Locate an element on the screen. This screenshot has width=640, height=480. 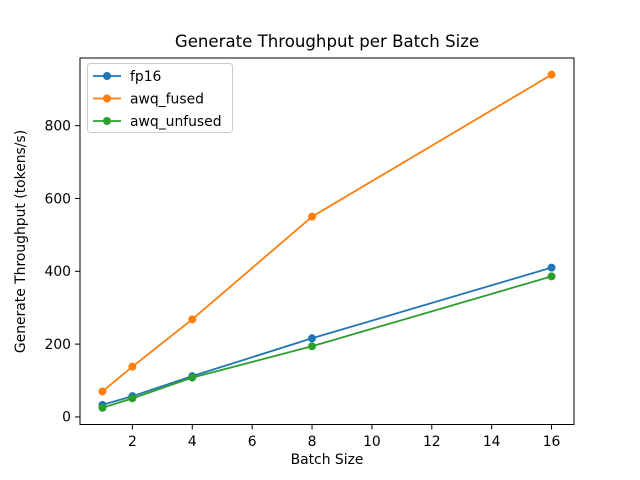
legend-marker-fp16 is located at coordinates (107, 76).